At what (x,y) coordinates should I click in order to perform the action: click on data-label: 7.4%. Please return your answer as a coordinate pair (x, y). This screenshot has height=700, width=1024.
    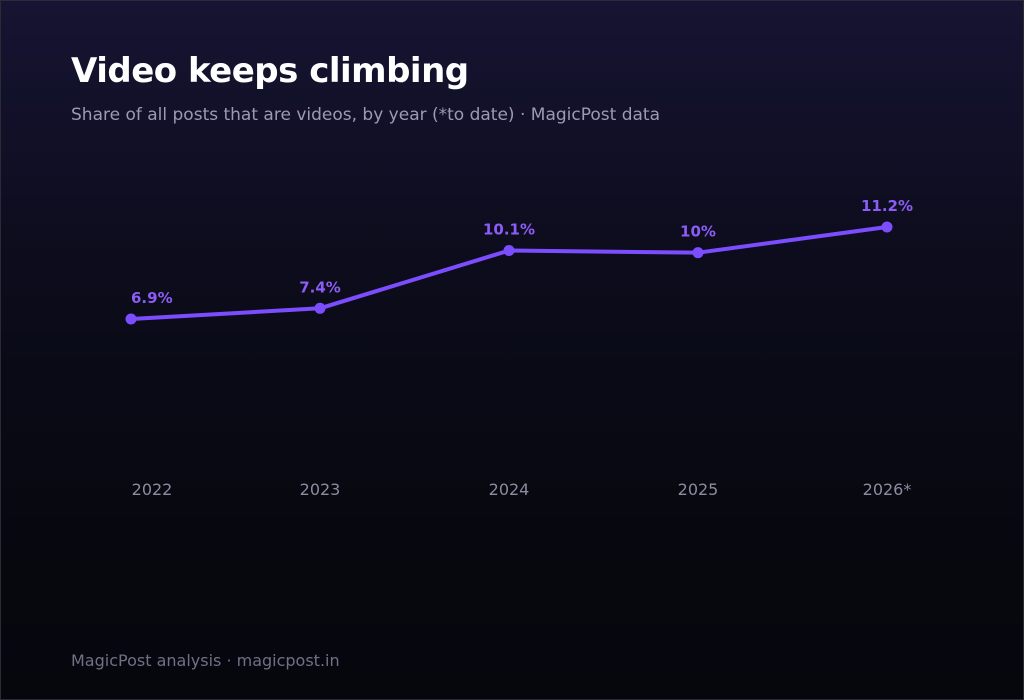
    Looking at the image, I should click on (320, 287).